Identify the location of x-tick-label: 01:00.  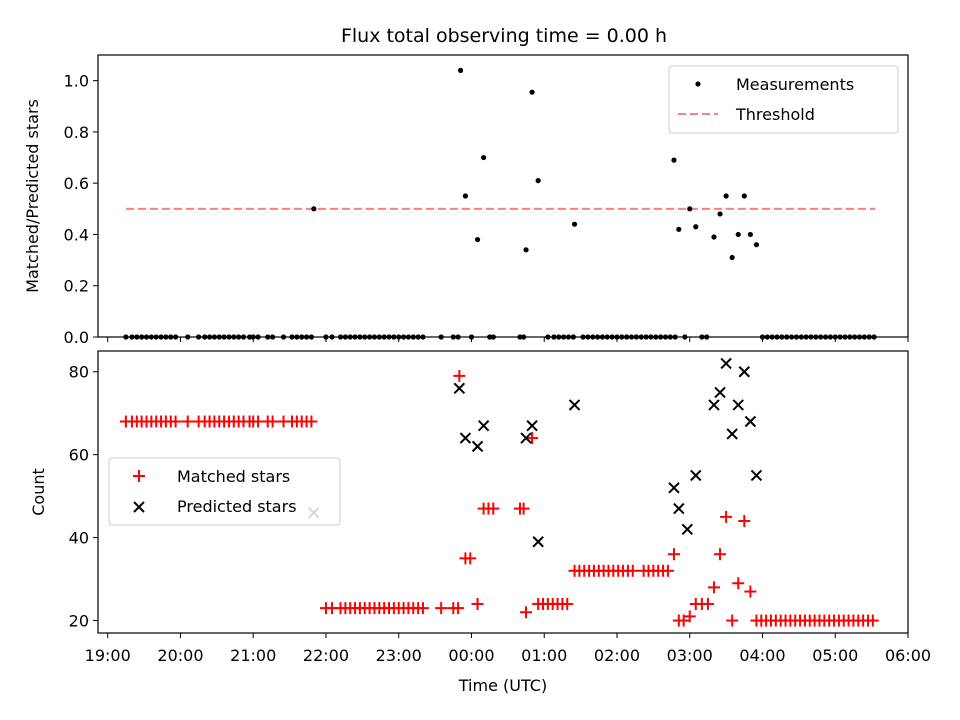
(544, 655).